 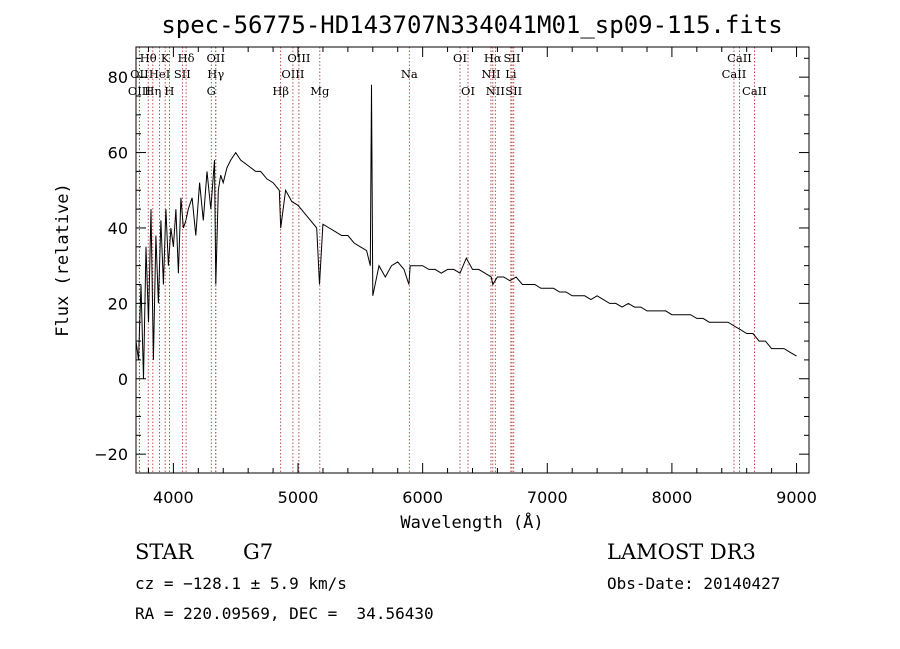 What do you see at coordinates (471, 522) in the screenshot?
I see `x-axis-title: Wavelength (Å)` at bounding box center [471, 522].